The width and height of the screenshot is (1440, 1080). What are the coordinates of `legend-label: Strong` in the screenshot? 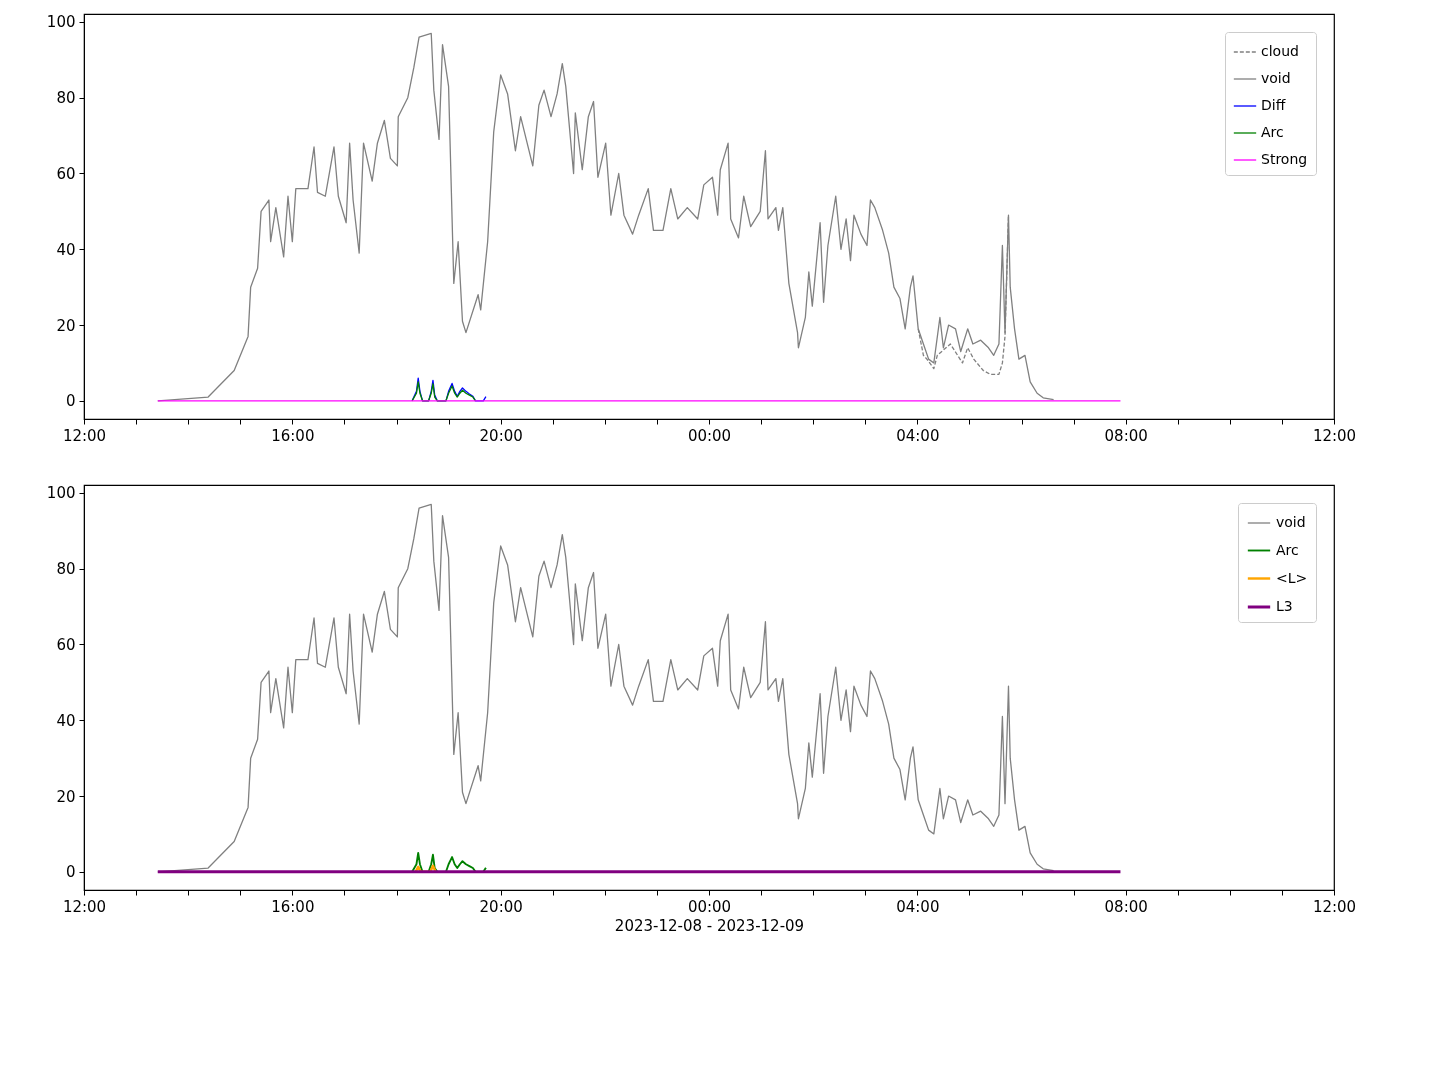 It's located at (1284, 159).